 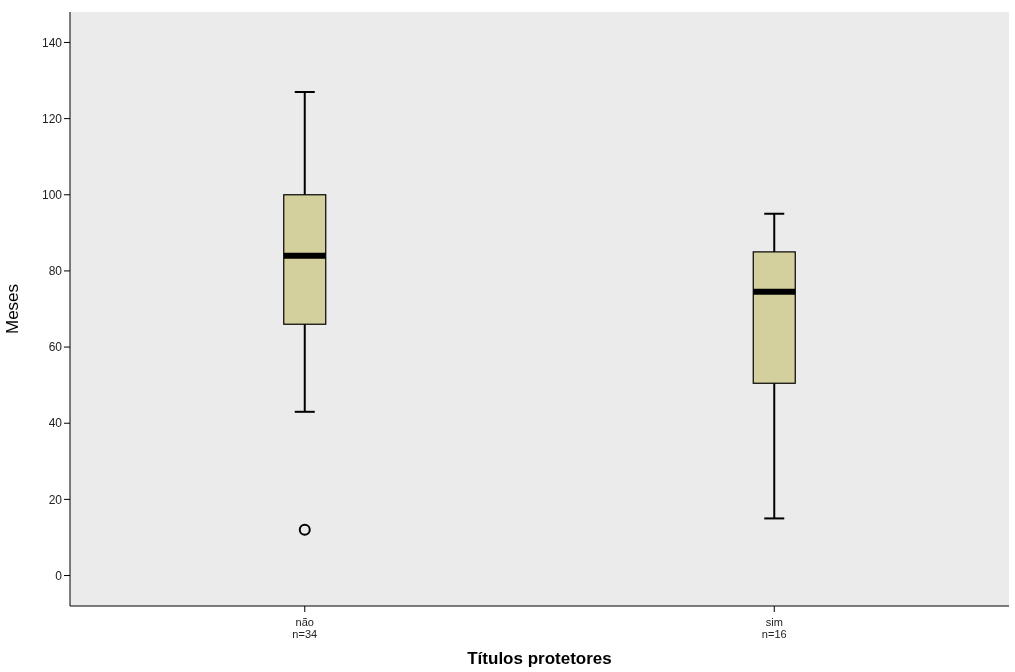 I want to click on x-axis-title: Títulos protetores, so click(x=539, y=658).